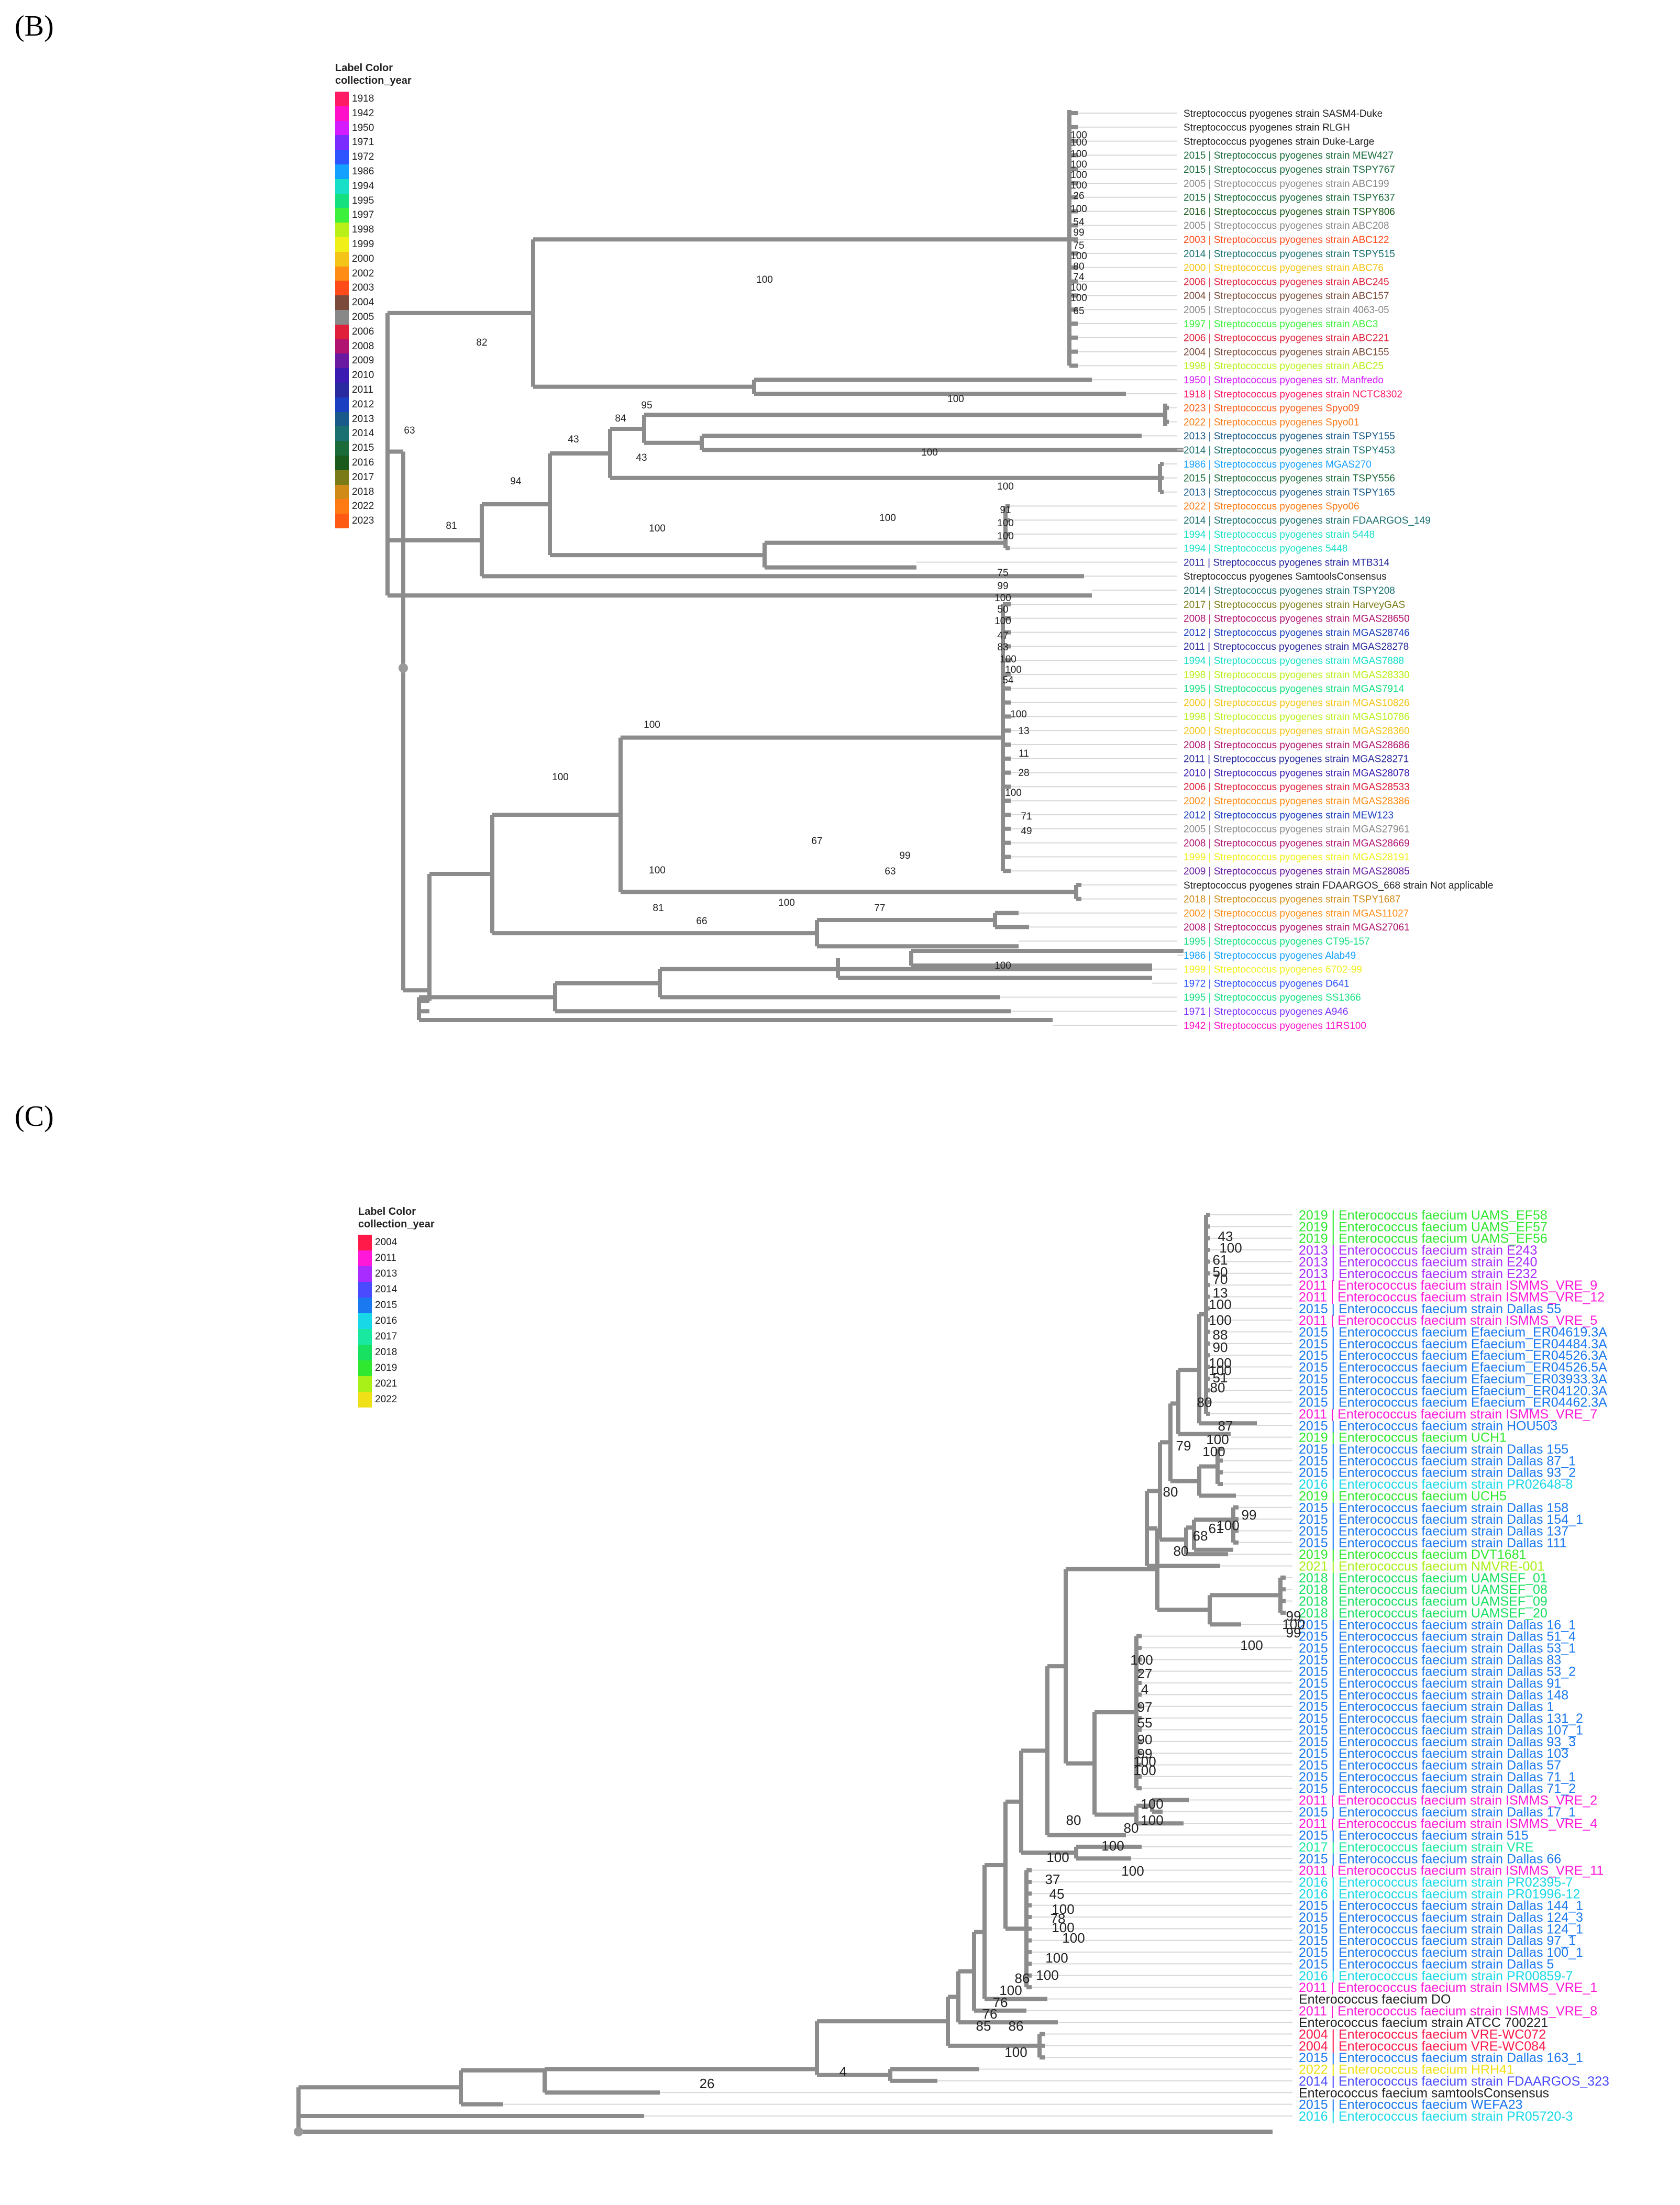 Image resolution: width=1680 pixels, height=2205 pixels. What do you see at coordinates (1279, 141) in the screenshot?
I see `tip-label: Streptococcus pyogenes strain Duke-Large` at bounding box center [1279, 141].